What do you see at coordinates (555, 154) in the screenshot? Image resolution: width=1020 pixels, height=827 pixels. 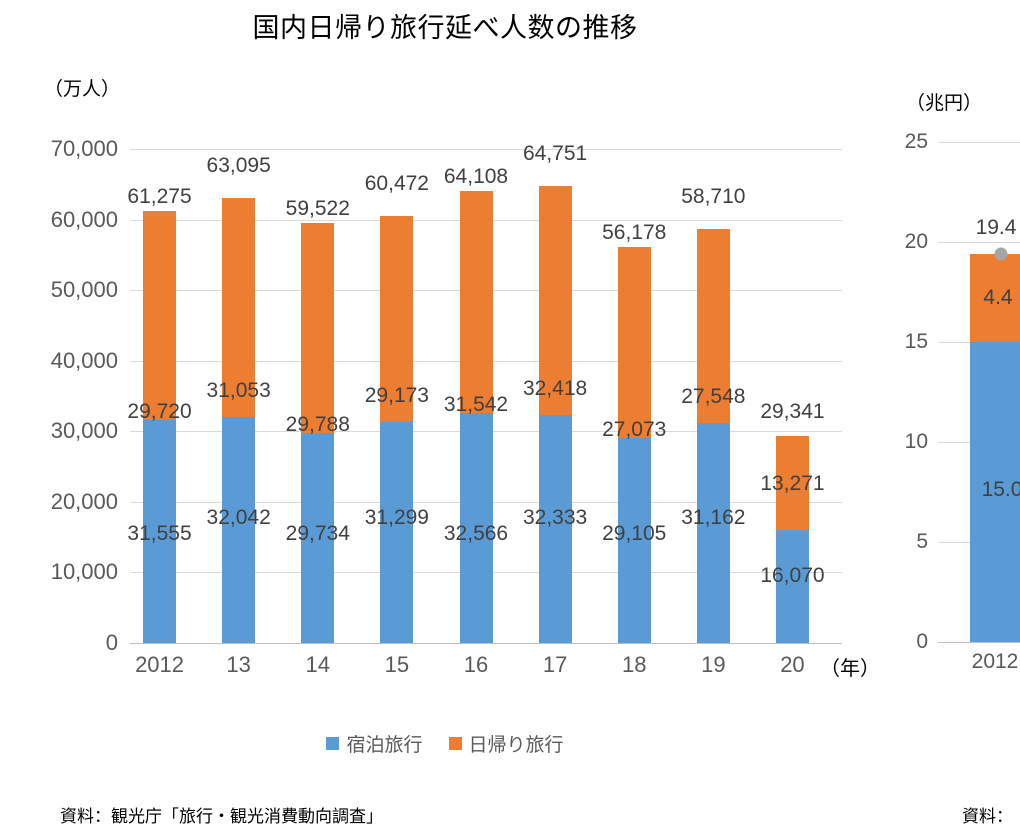 I see `bar-total-label: 64,751` at bounding box center [555, 154].